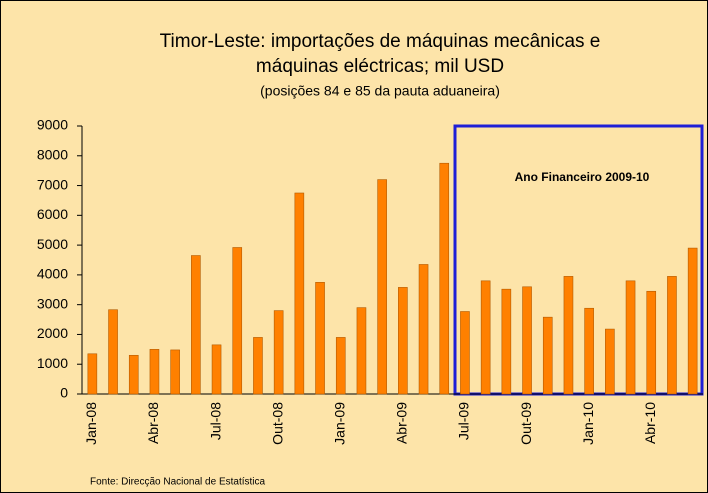 Image resolution: width=708 pixels, height=493 pixels. What do you see at coordinates (464, 421) in the screenshot?
I see `x-tick-label: Jul-09` at bounding box center [464, 421].